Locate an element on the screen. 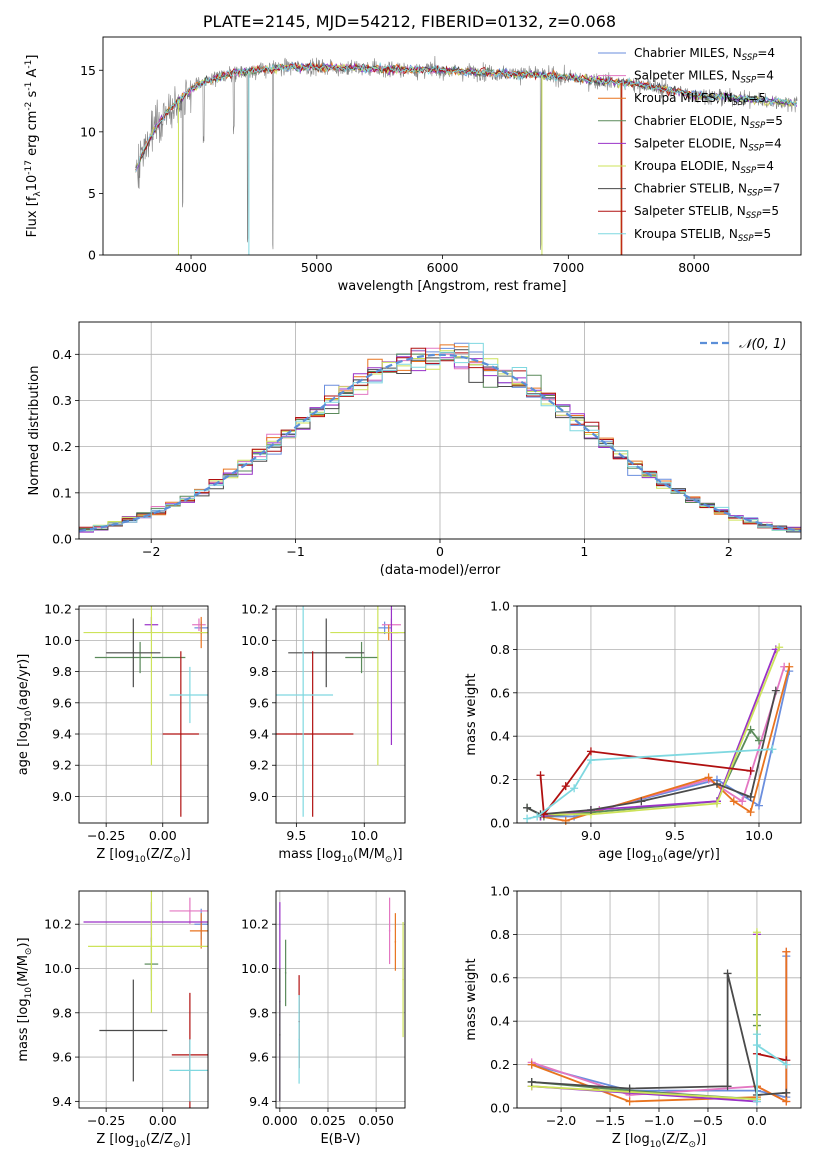  spectrum-legend-label: Salpeter STELIB, NSSP=5 is located at coordinates (706, 212).